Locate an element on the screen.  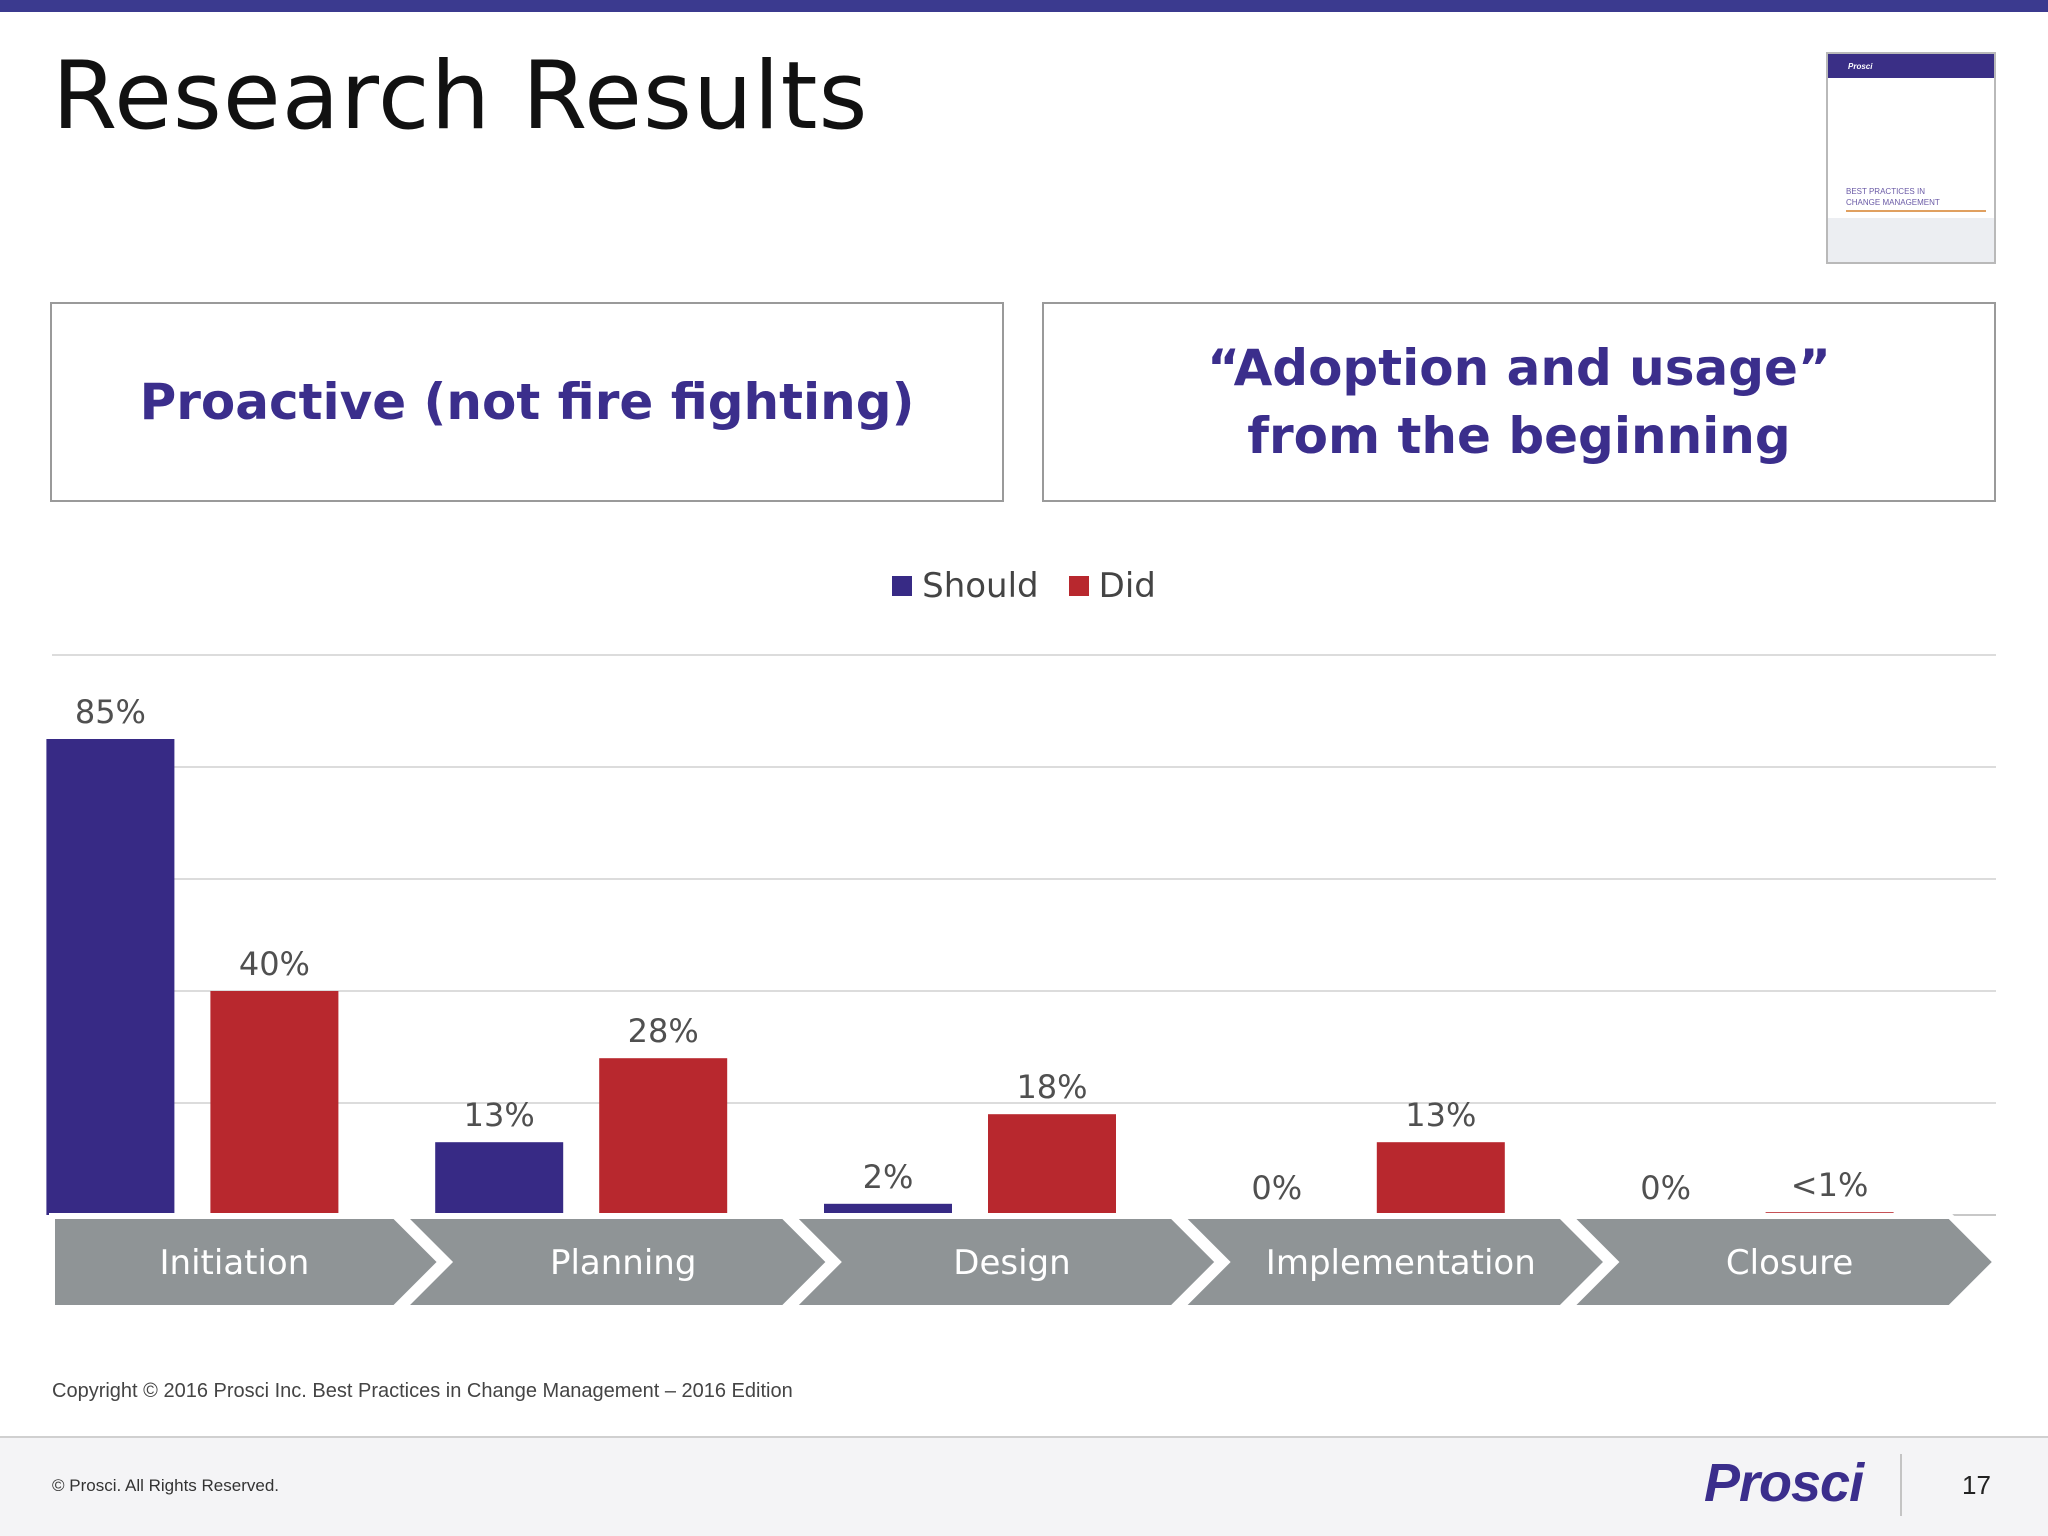
top-accent-bar is located at coordinates (1024, 6).